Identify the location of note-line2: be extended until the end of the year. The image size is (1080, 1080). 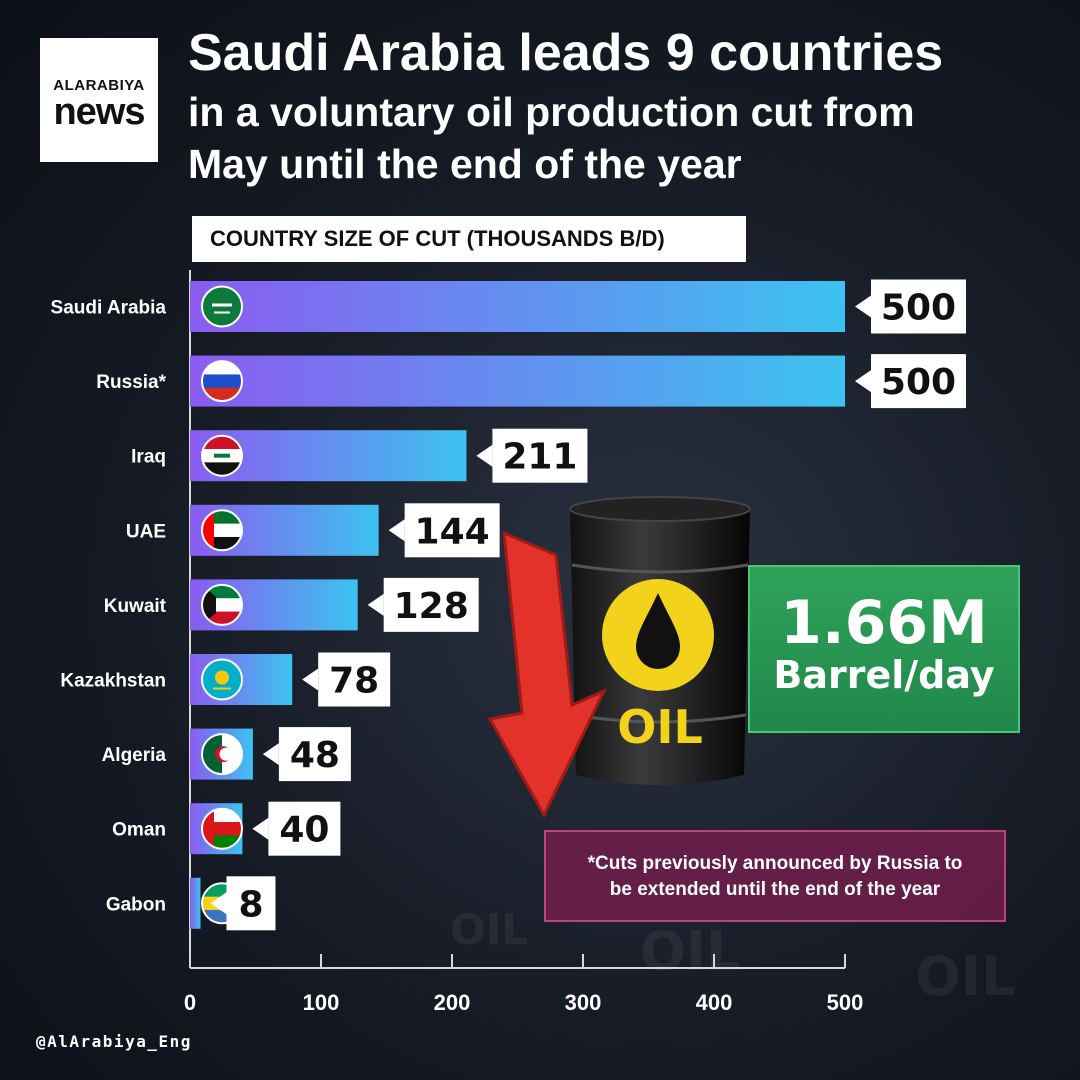
(775, 889).